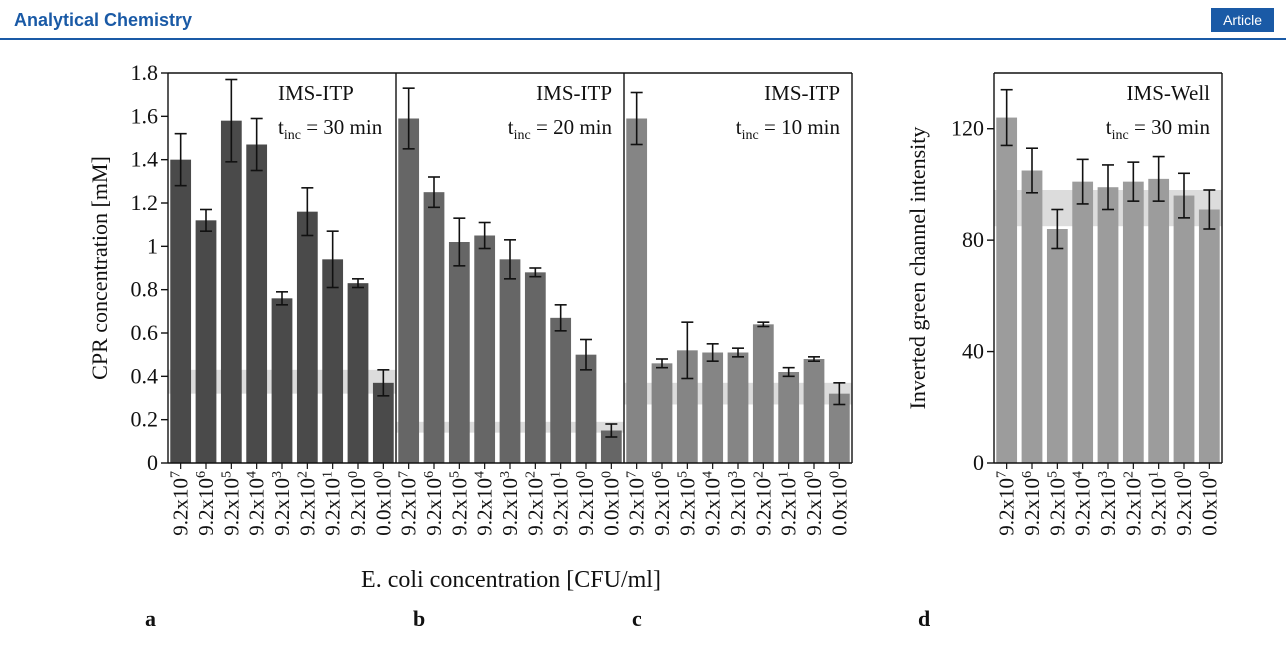 Image resolution: width=1286 pixels, height=648 pixels. Describe the element at coordinates (967, 128) in the screenshot. I see `y-tick-label-d-3: 120` at that location.